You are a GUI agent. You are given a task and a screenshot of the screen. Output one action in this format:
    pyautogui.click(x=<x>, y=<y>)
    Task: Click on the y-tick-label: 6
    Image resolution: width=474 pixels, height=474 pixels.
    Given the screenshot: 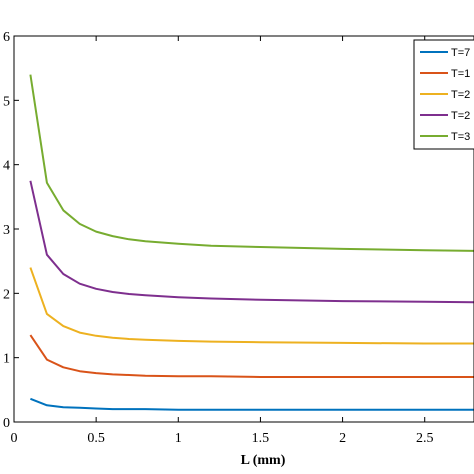 What is the action you would take?
    pyautogui.click(x=6, y=37)
    